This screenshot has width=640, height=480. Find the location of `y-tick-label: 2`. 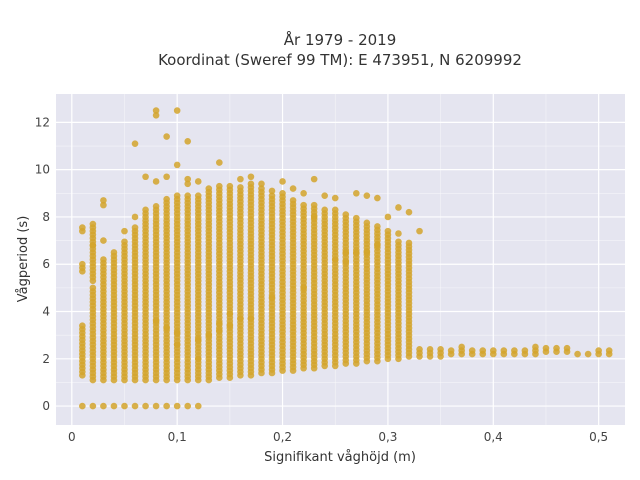

y-tick-label: 2 is located at coordinates (46, 359).